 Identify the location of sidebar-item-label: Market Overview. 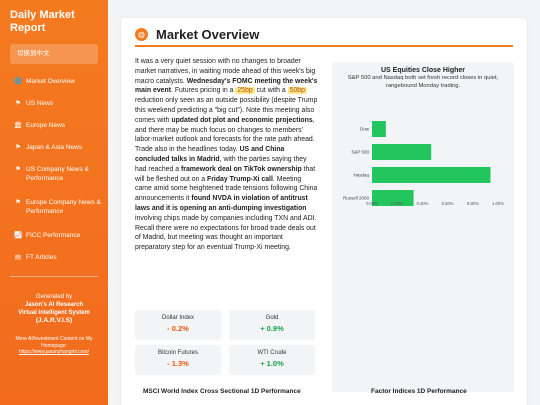
(50, 81).